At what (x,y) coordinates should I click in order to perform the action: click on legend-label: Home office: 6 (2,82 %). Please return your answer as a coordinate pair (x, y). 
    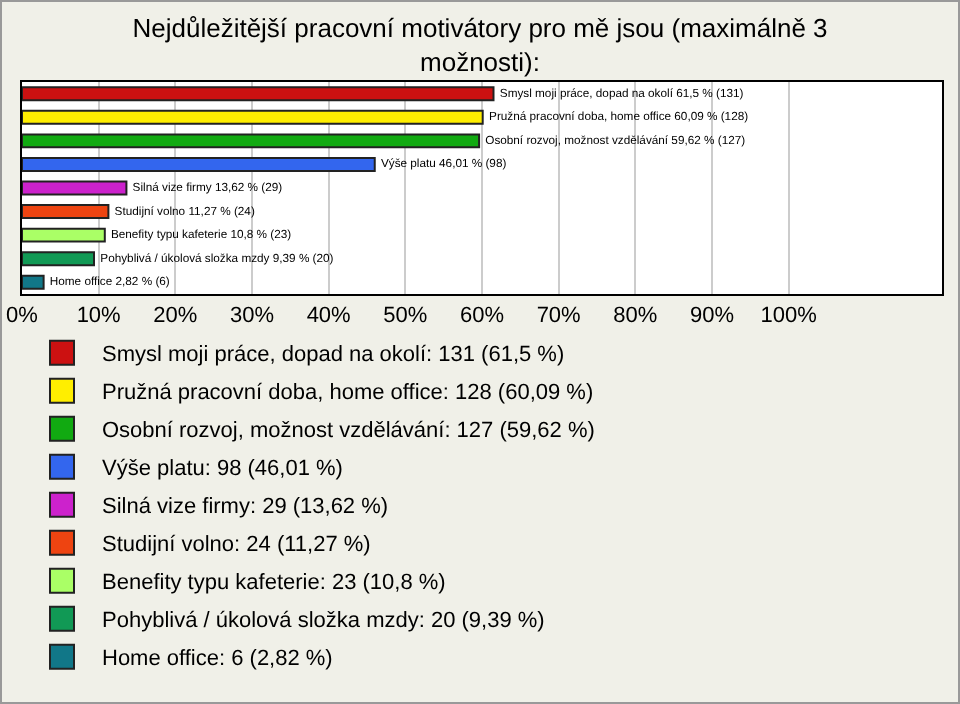
    Looking at the image, I should click on (217, 659).